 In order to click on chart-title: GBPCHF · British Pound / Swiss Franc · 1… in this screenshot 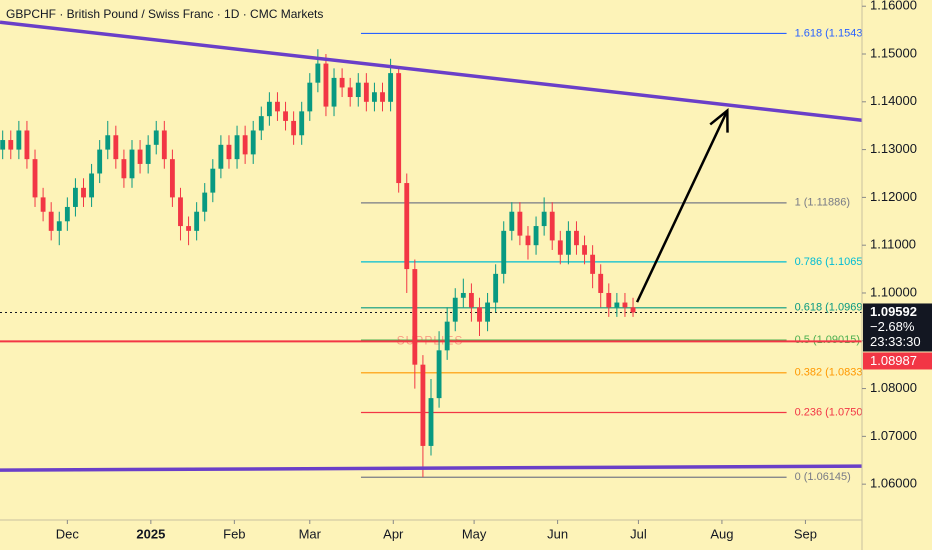, I will do `click(164, 14)`.